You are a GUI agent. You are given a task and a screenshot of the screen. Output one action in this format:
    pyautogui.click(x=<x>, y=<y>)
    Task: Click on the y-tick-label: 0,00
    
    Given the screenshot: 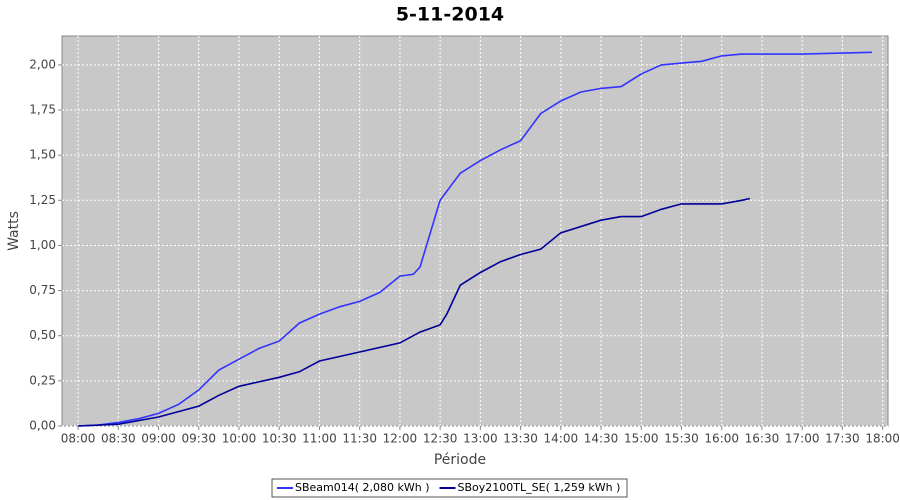 What is the action you would take?
    pyautogui.click(x=42, y=426)
    